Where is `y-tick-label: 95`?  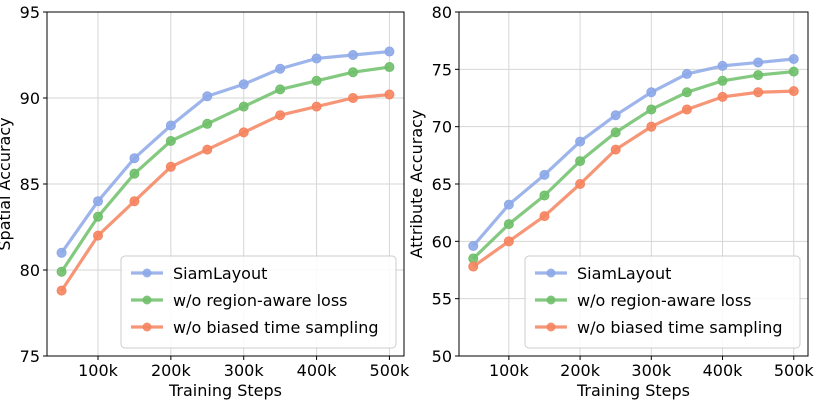
y-tick-label: 95 is located at coordinates (30, 12).